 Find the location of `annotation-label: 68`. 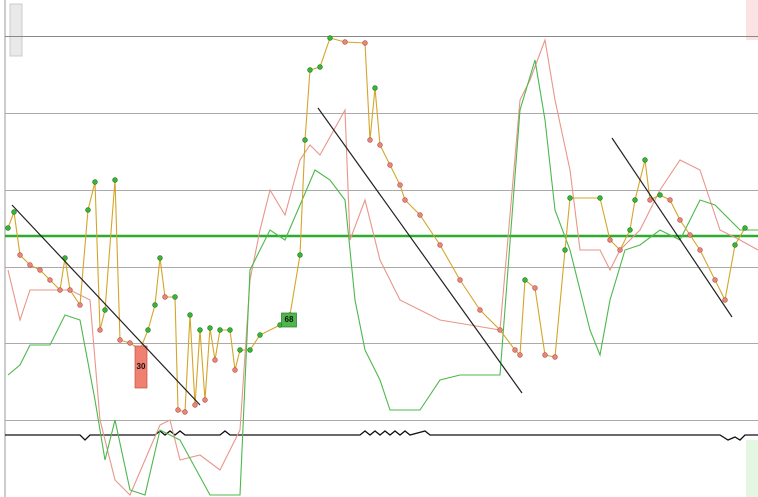

annotation-label: 68 is located at coordinates (289, 319).